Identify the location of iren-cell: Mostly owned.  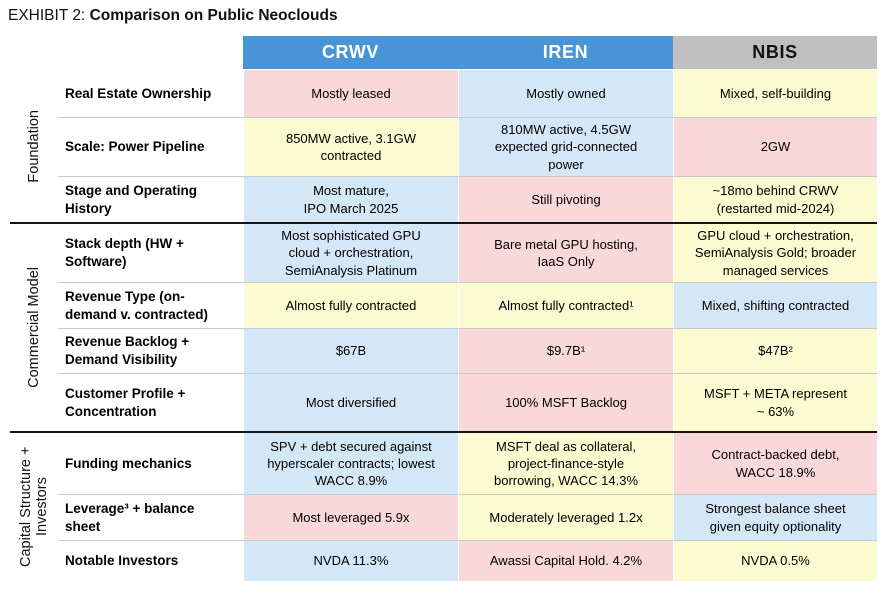
(565, 94).